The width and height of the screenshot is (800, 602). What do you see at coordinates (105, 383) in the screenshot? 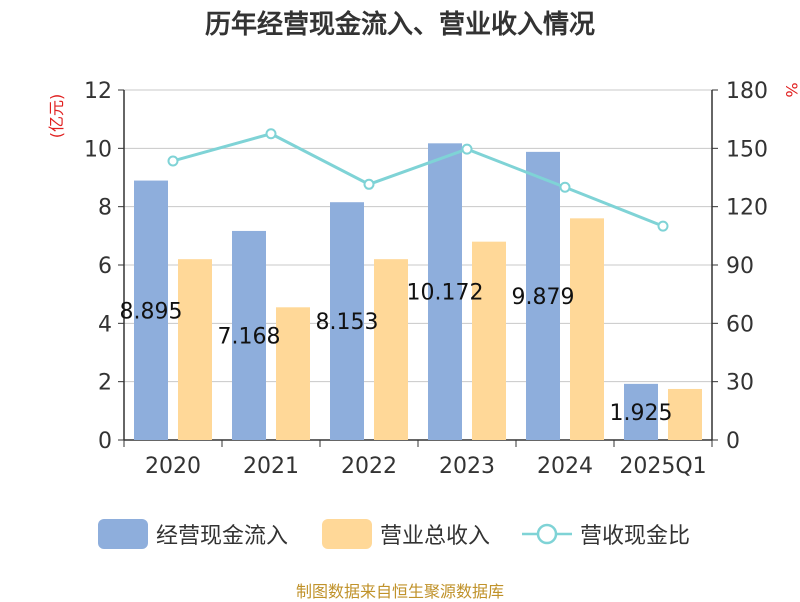
I see `y-left-tick-label: 2` at bounding box center [105, 383].